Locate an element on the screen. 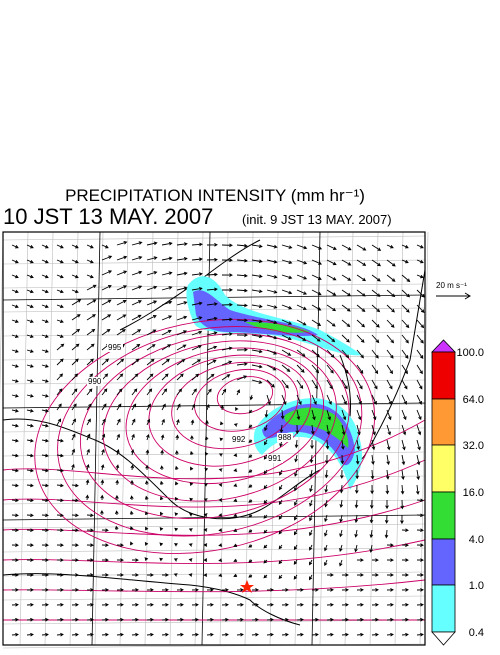  title: PRECIPITATION INTENSITY (mm hr⁻¹) is located at coordinates (215, 195).